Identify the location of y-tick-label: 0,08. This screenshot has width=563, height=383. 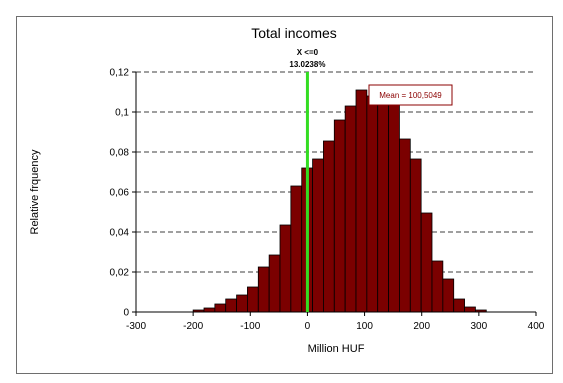
(120, 153).